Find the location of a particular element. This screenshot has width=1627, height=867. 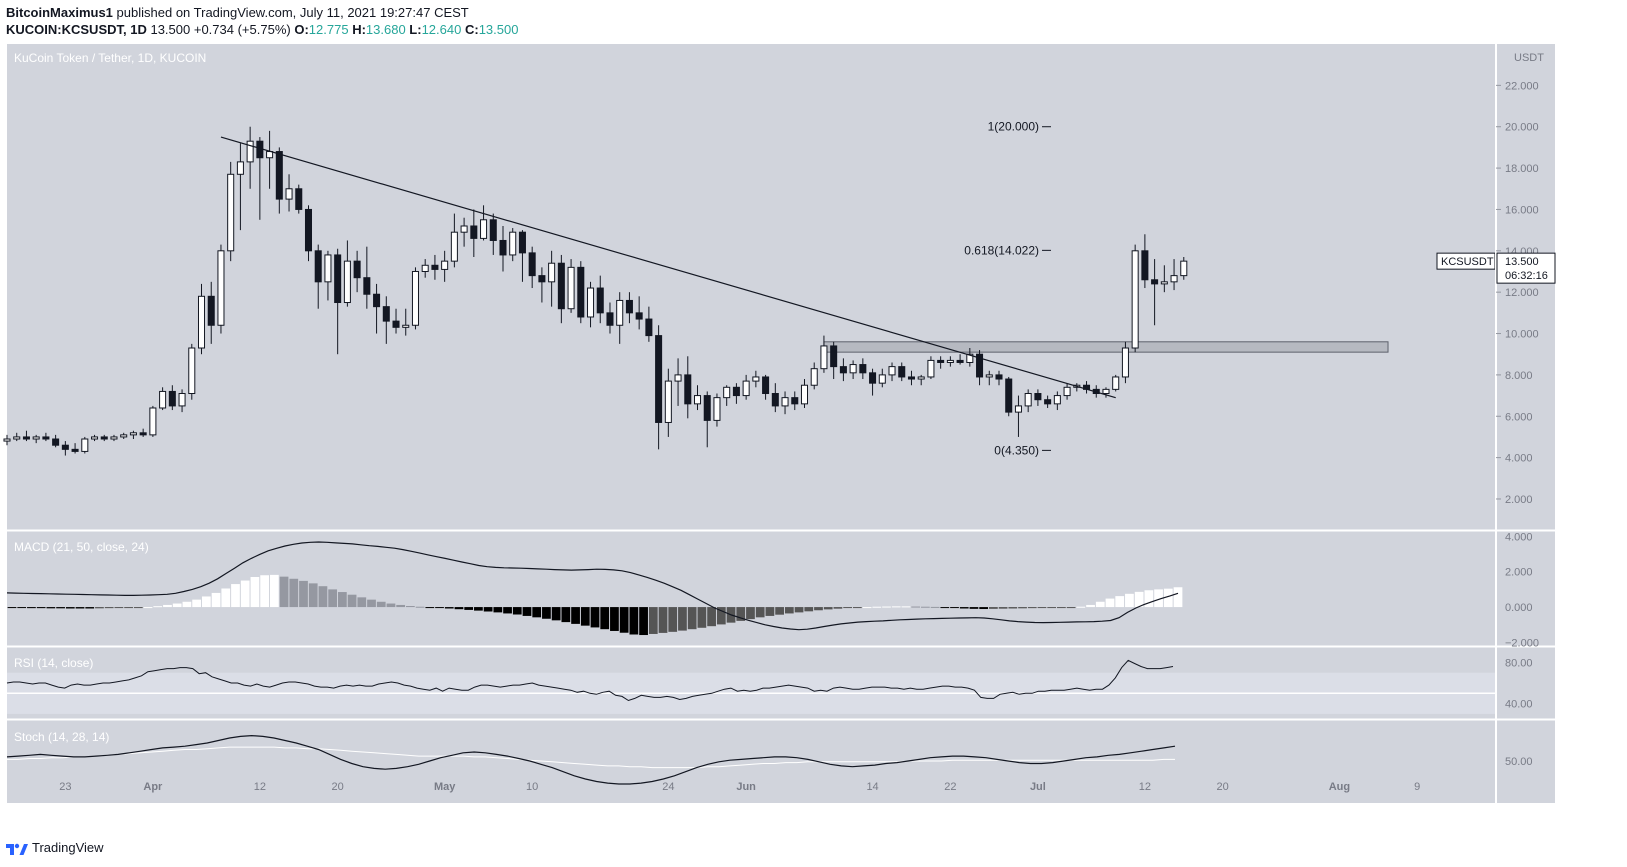

time-axis-tick: 20 is located at coordinates (338, 787).